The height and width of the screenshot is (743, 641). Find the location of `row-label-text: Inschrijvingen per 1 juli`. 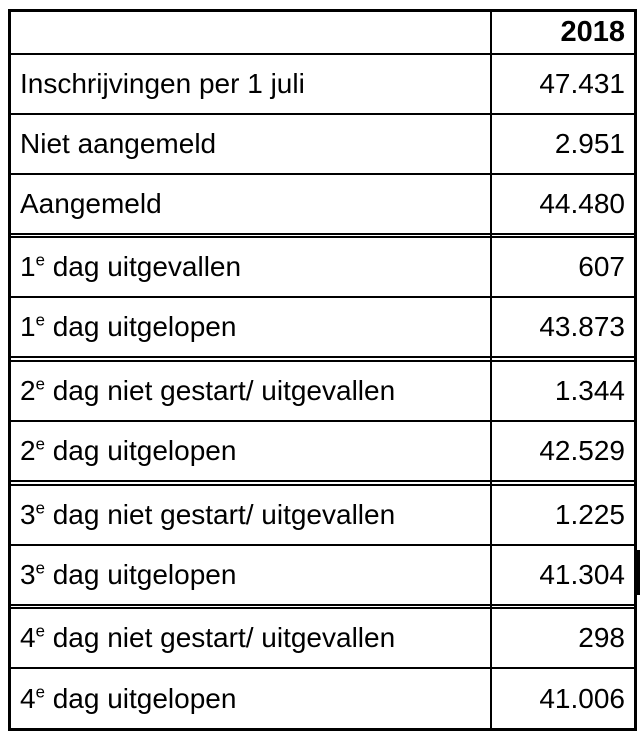

row-label-text: Inschrijvingen per 1 juli is located at coordinates (162, 83).